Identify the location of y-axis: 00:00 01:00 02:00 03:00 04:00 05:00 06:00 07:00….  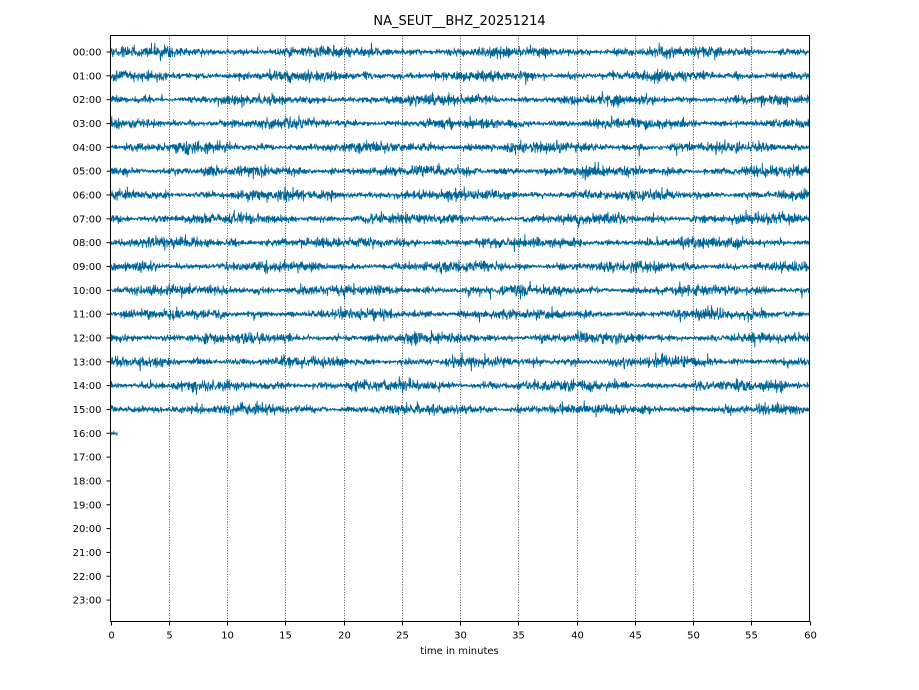
(92, 327).